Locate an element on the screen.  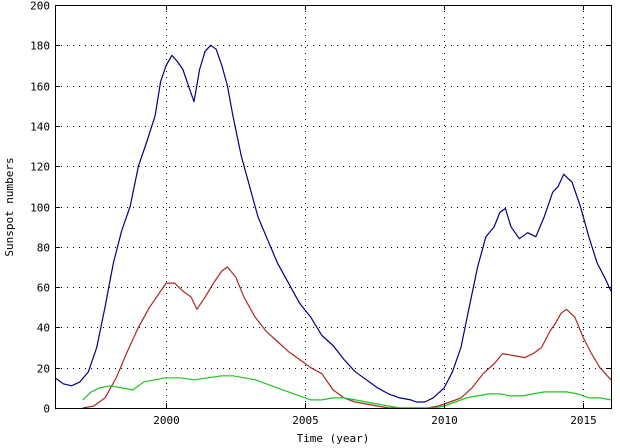
y-tick-label: 80 is located at coordinates (43, 248).